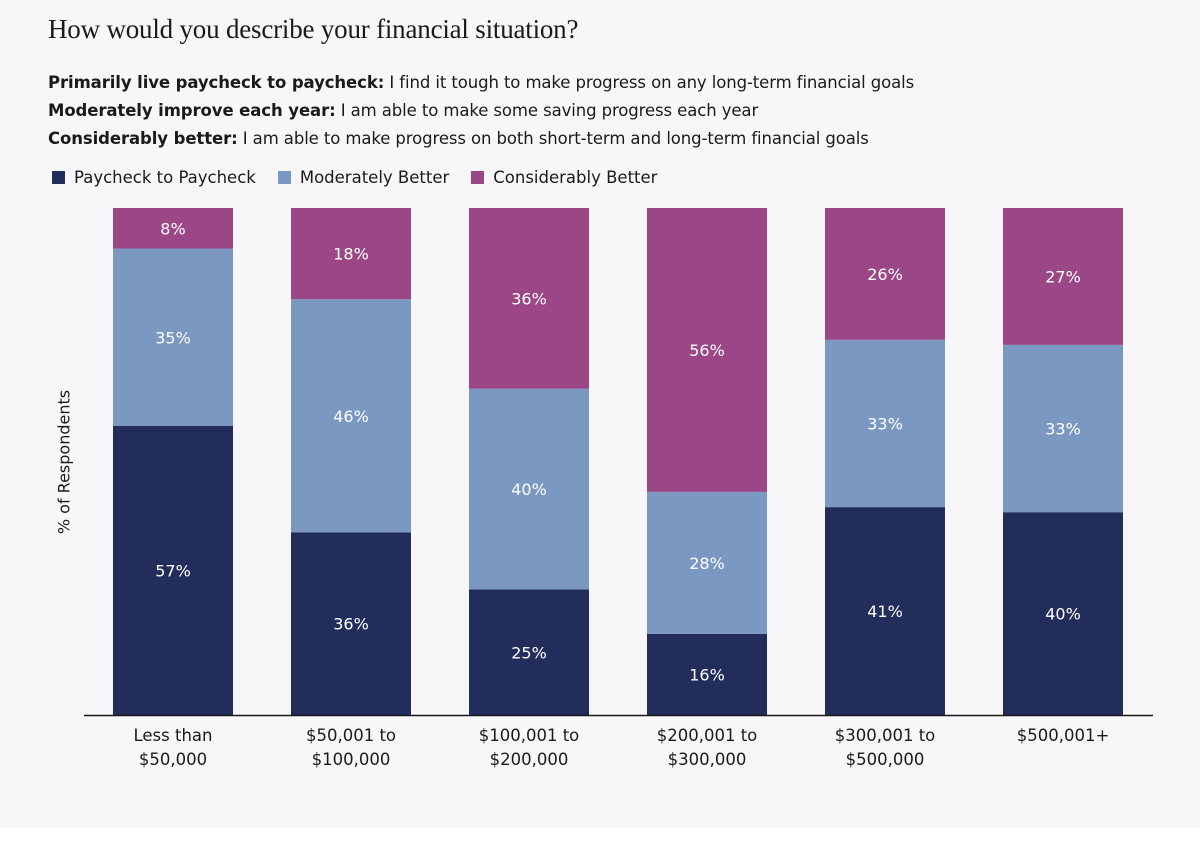 This screenshot has height=850, width=1200. I want to click on legend-label: Paycheck to Paycheck, so click(165, 177).